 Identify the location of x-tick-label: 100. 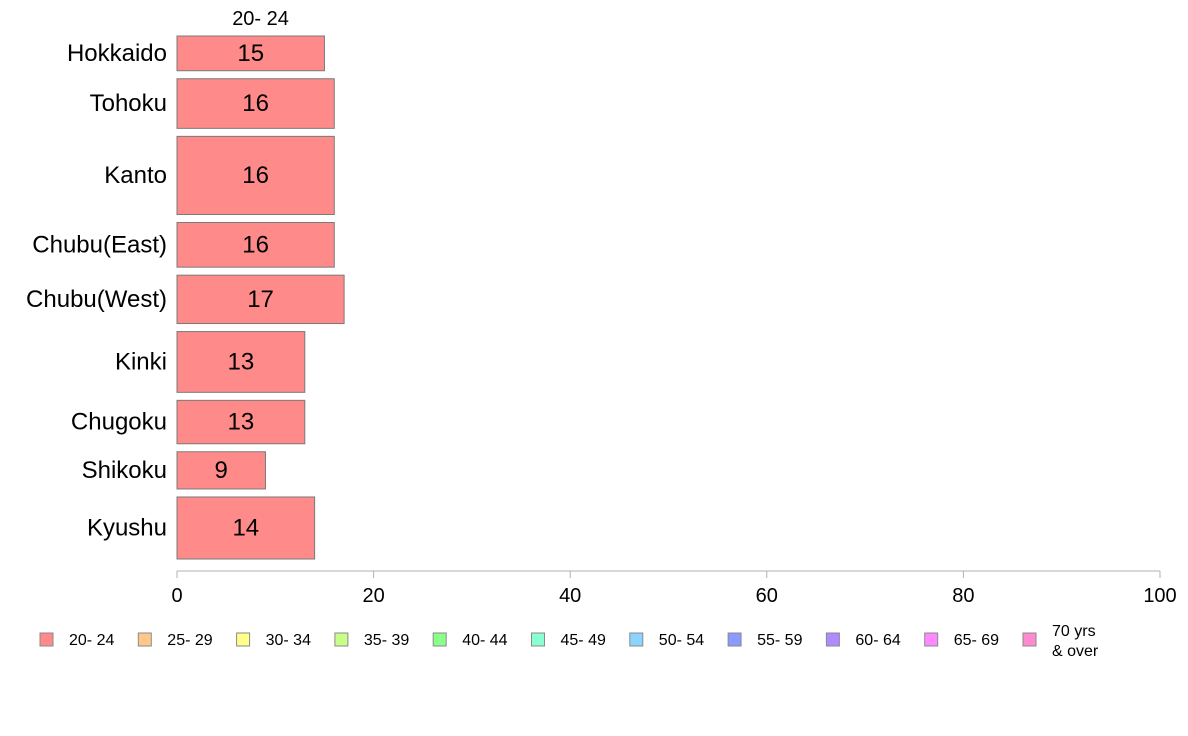
(1159, 596).